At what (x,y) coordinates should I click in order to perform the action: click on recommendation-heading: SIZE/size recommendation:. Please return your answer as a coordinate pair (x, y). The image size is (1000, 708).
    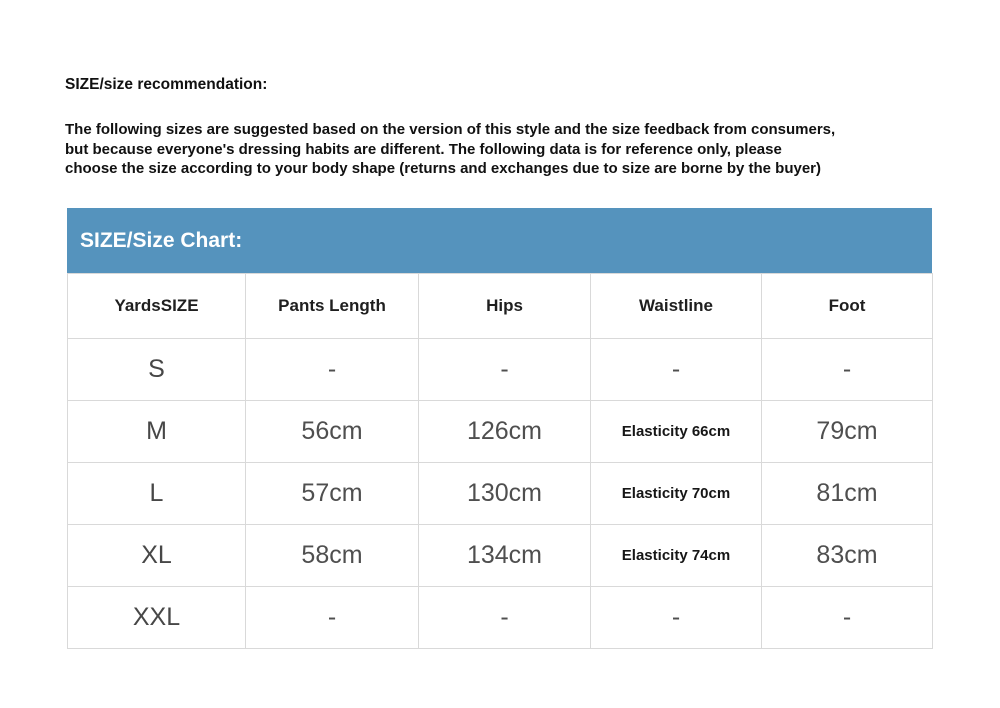
    Looking at the image, I should click on (166, 84).